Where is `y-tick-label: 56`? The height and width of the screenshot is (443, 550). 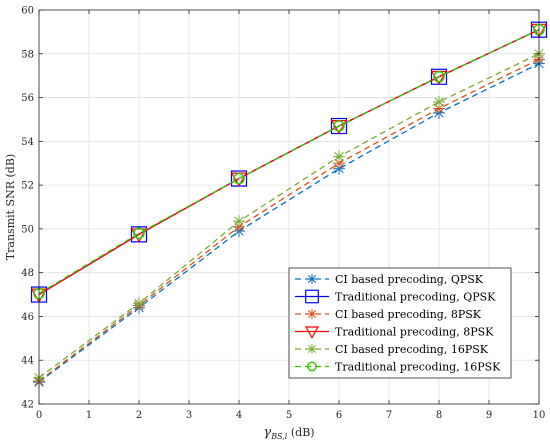 y-tick-label: 56 is located at coordinates (27, 98).